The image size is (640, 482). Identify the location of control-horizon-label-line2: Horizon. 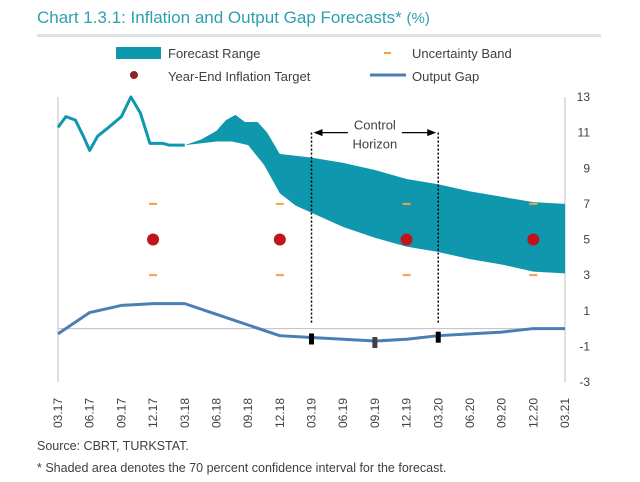
(374, 144).